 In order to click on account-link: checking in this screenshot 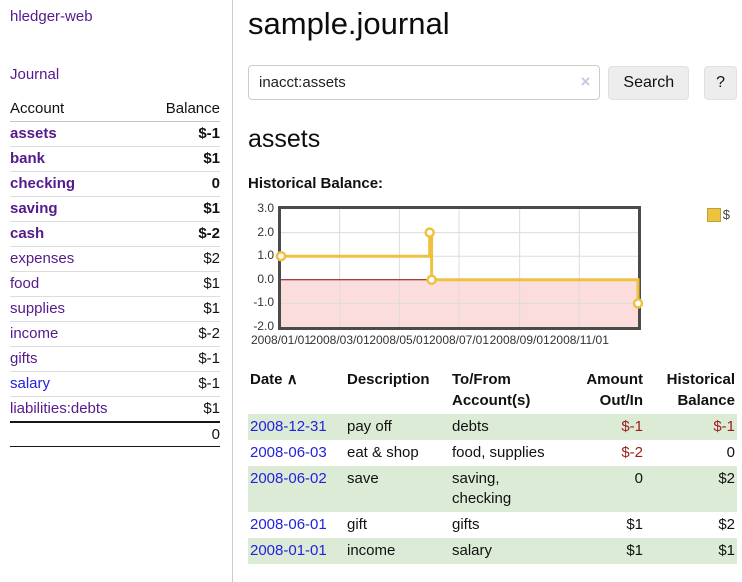, I will do `click(43, 183)`.